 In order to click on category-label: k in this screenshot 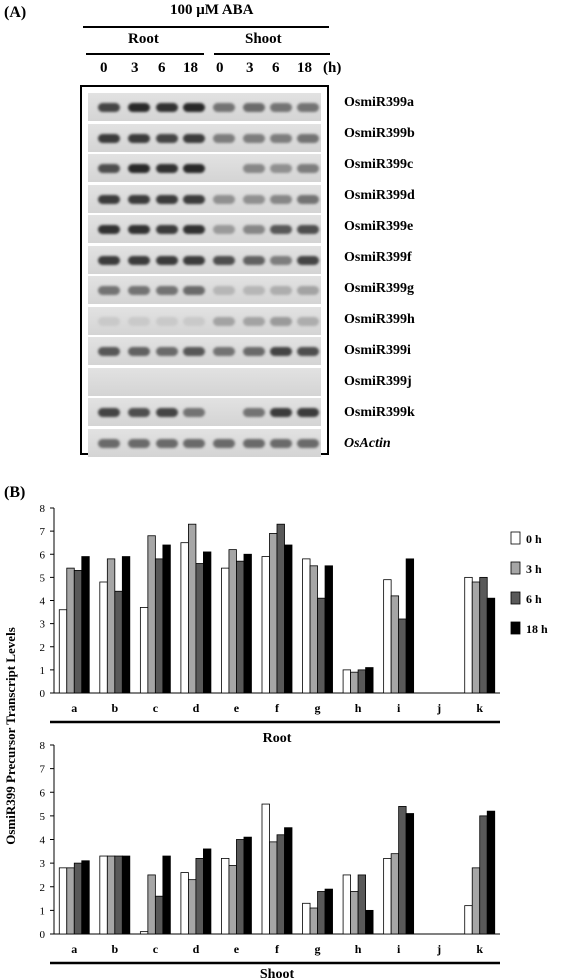, I will do `click(479, 708)`.